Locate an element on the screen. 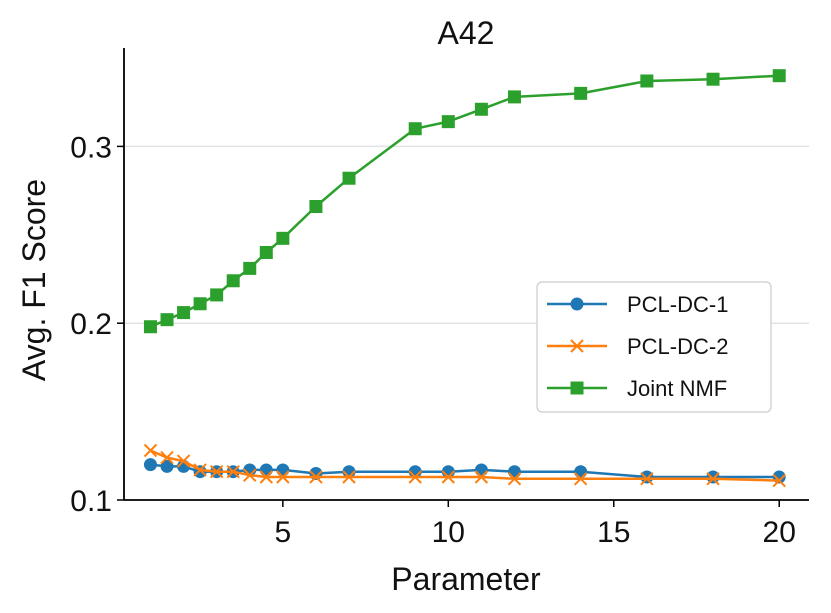 The width and height of the screenshot is (831, 613). y-tick-label: 0.1 is located at coordinates (91, 501).